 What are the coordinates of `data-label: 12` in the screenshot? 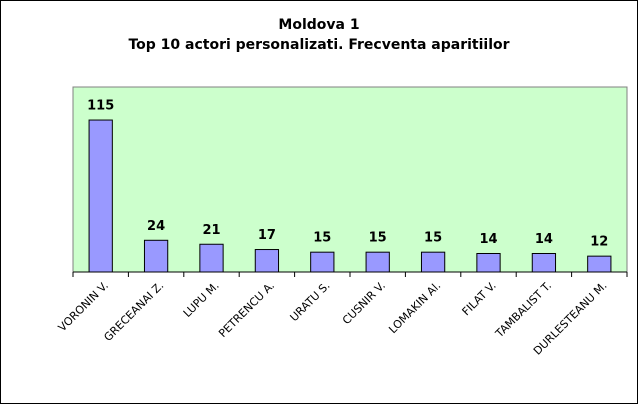 It's located at (599, 242).